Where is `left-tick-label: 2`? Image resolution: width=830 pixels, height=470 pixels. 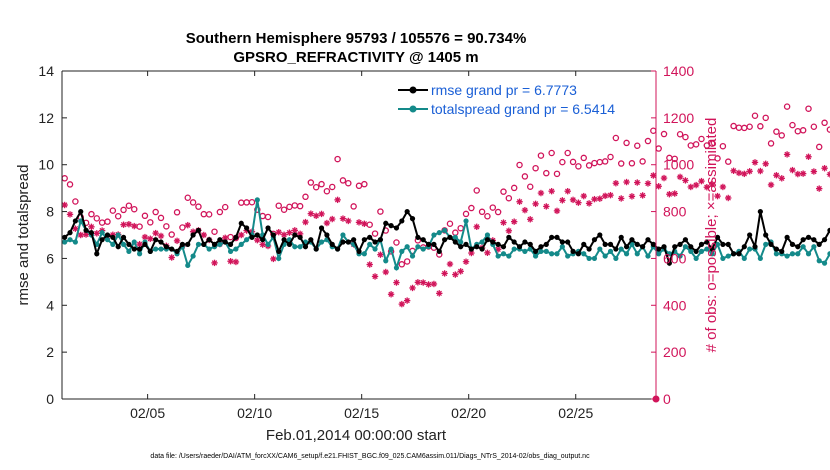
left-tick-label: 2 is located at coordinates (50, 352).